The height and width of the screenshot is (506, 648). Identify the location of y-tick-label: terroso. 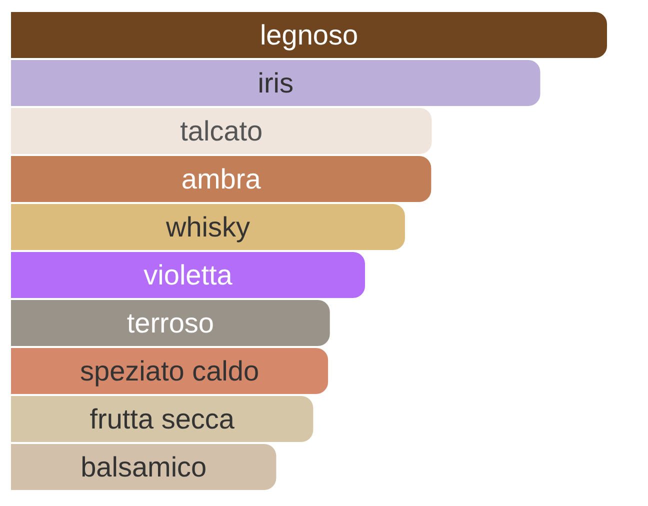
(170, 323).